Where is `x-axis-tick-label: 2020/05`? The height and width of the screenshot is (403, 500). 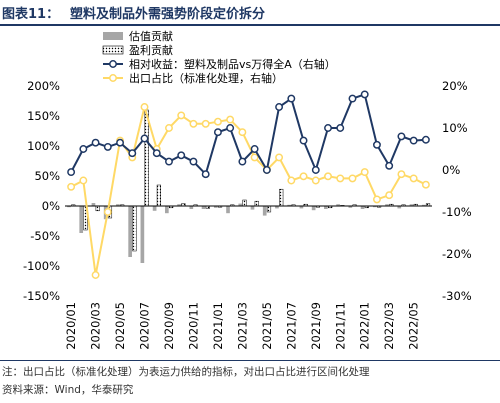 x-axis-tick-label: 2020/05 is located at coordinates (120, 326).